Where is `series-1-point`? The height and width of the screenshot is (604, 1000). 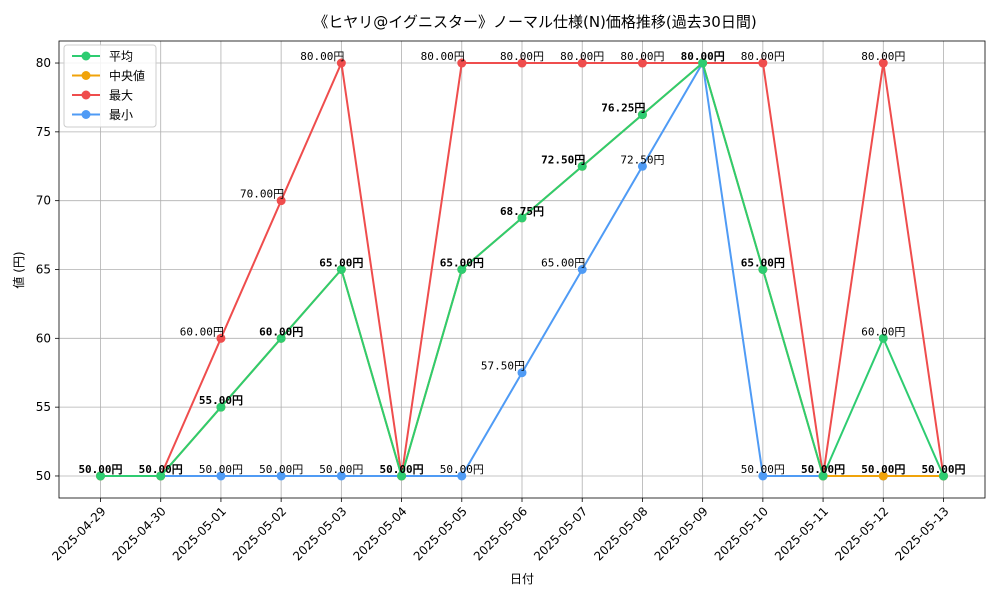 series-1-point is located at coordinates (883, 476).